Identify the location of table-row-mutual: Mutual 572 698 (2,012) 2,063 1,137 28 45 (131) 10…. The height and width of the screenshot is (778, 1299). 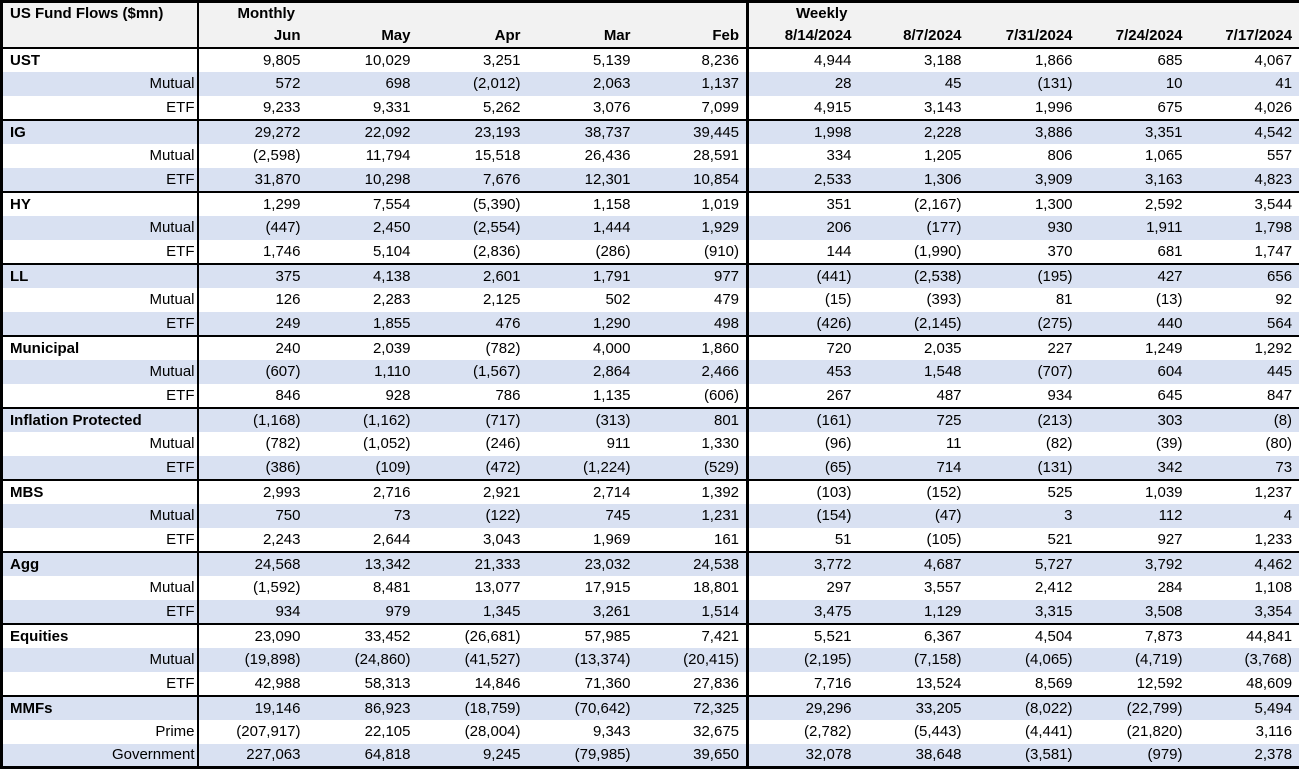
(650, 83).